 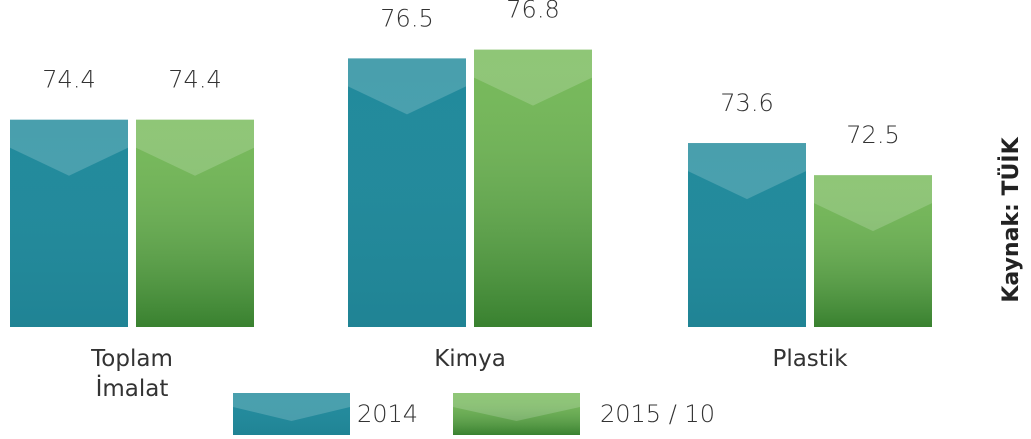 What do you see at coordinates (810, 359) in the screenshot?
I see `category-label: Plastik` at bounding box center [810, 359].